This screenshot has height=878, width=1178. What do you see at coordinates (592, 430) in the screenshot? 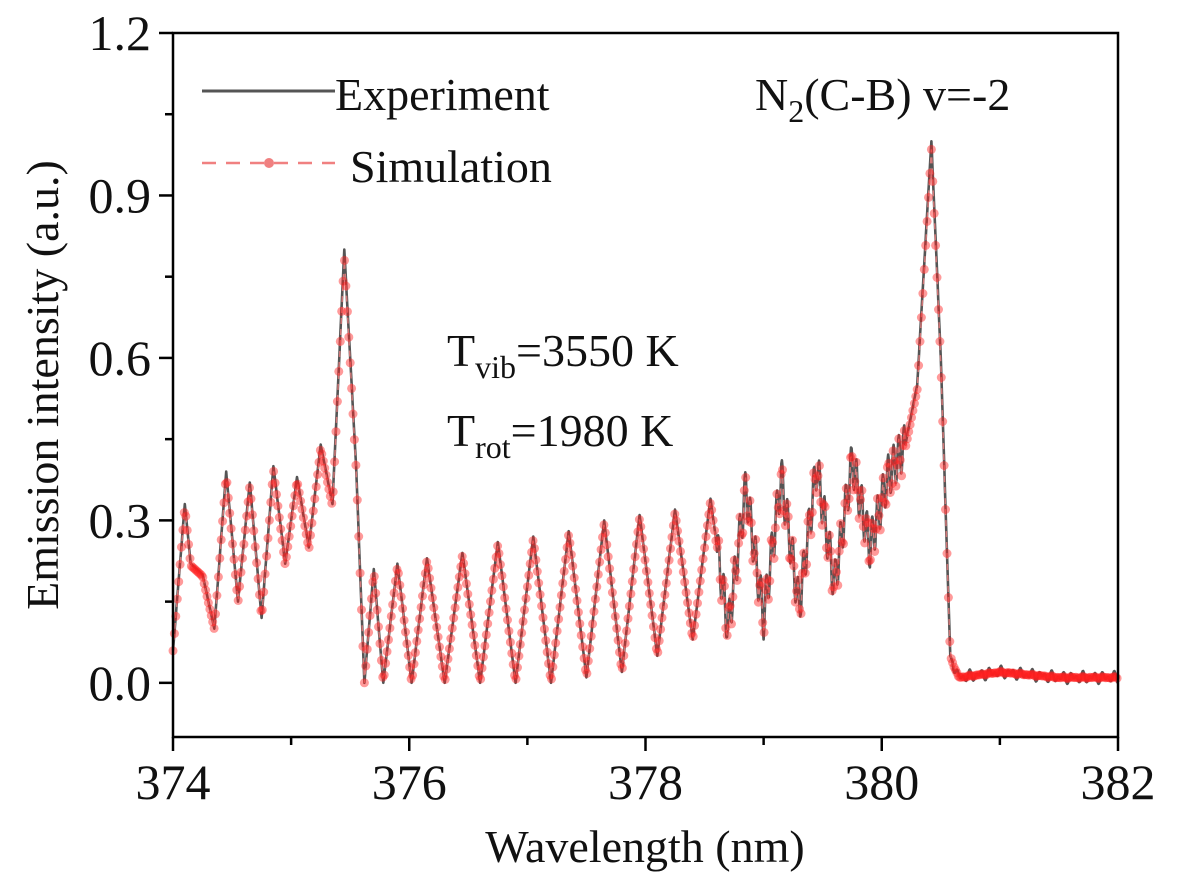
I see `annotation-trot-rest: =1980 K` at bounding box center [592, 430].